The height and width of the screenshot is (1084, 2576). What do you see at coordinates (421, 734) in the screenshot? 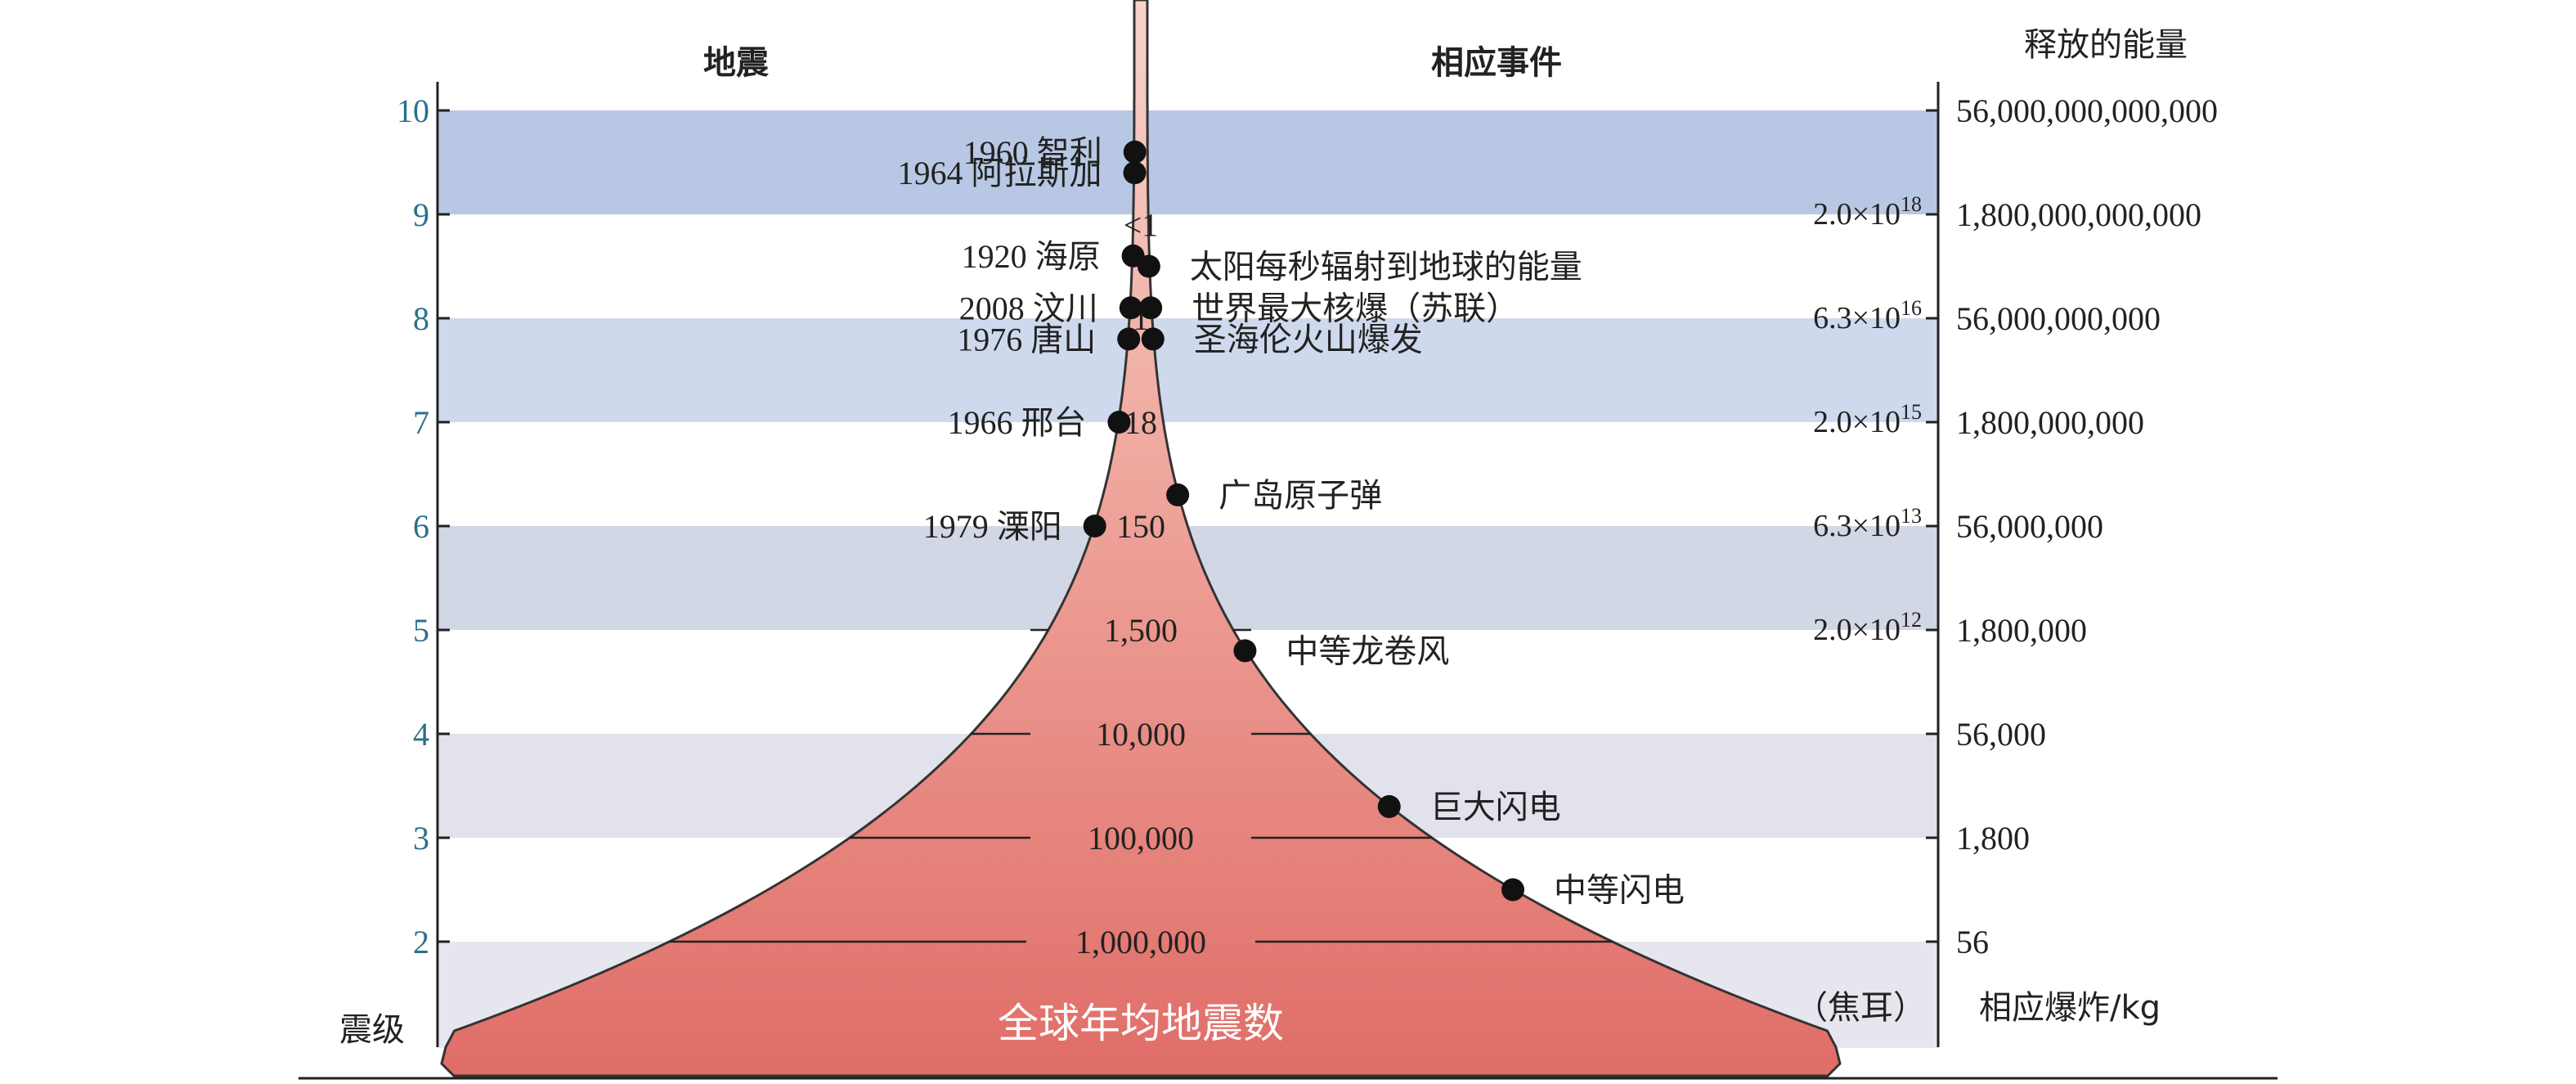
I see `magnitude-tick-label: 4` at bounding box center [421, 734].